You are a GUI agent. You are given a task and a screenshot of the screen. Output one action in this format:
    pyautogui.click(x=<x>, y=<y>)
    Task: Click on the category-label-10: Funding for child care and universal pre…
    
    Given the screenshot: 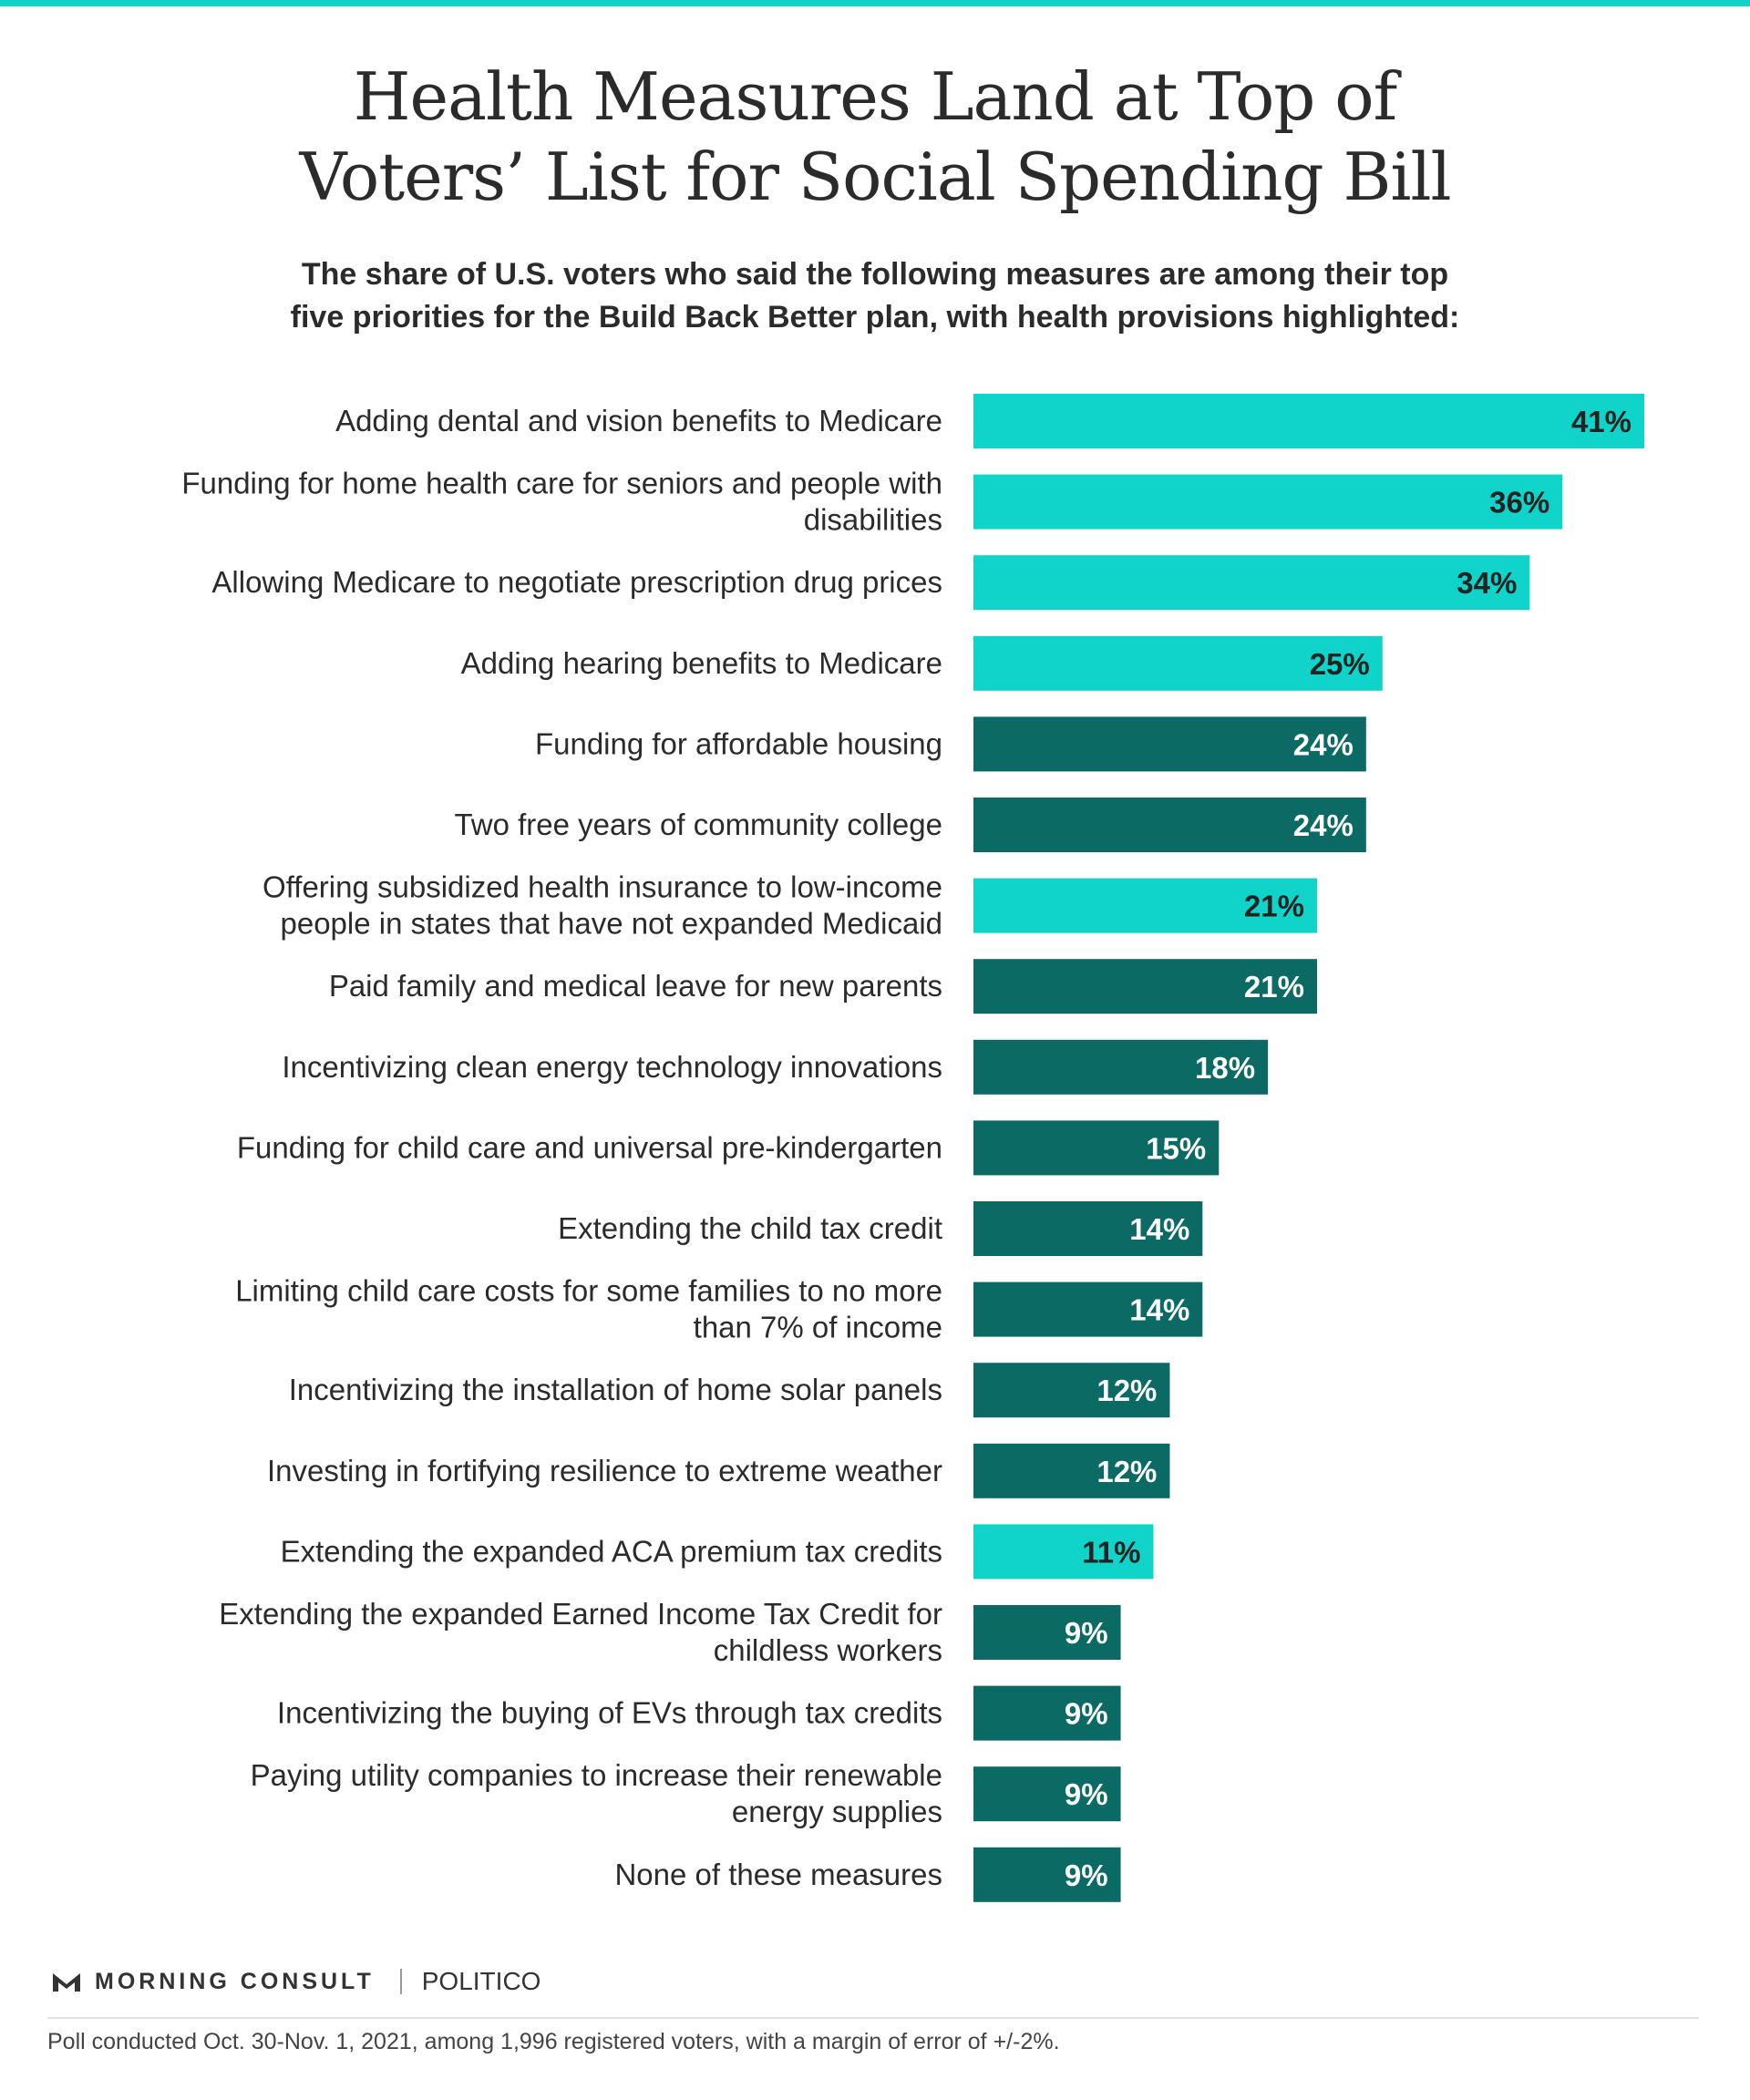 What is the action you would take?
    pyautogui.click(x=590, y=1147)
    